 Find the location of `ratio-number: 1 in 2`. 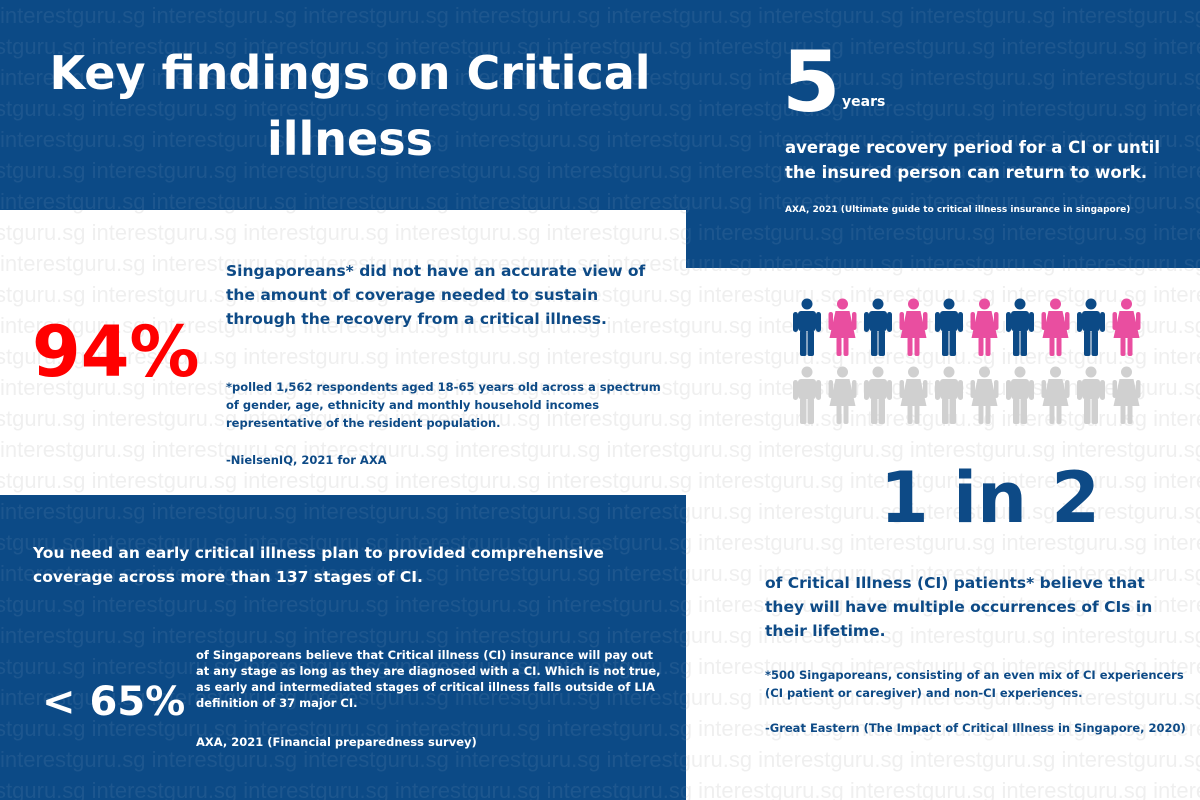

ratio-number: 1 in 2 is located at coordinates (990, 498).